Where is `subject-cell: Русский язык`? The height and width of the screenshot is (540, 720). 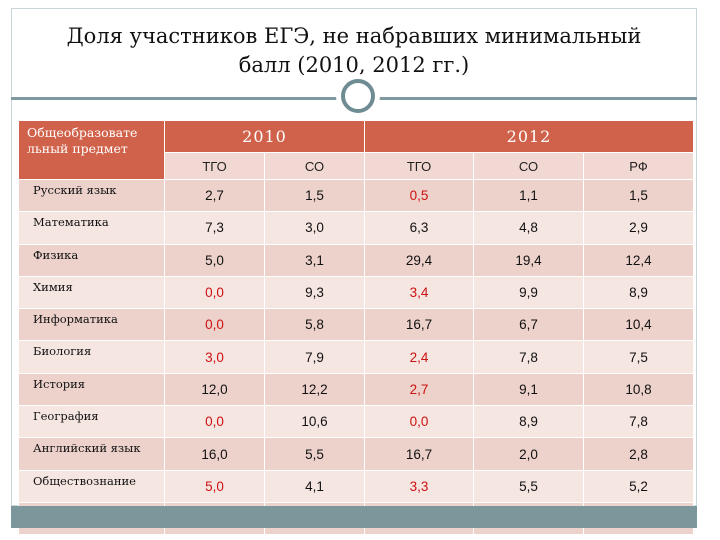 subject-cell: Русский язык is located at coordinates (91, 195).